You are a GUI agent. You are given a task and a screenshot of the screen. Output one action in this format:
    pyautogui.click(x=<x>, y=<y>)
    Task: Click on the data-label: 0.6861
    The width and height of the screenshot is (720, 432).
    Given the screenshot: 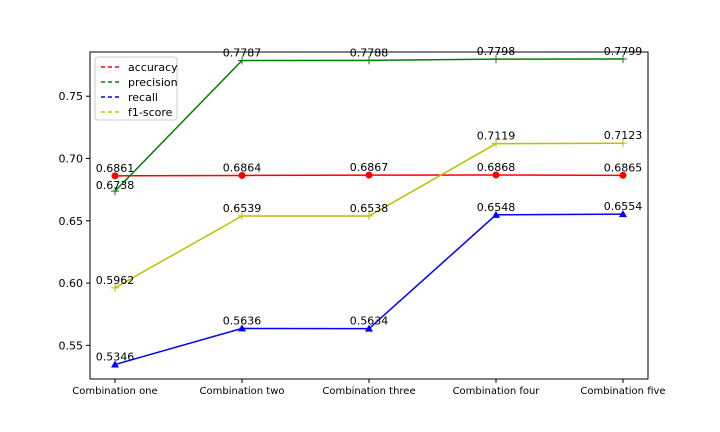 What is the action you would take?
    pyautogui.click(x=115, y=168)
    